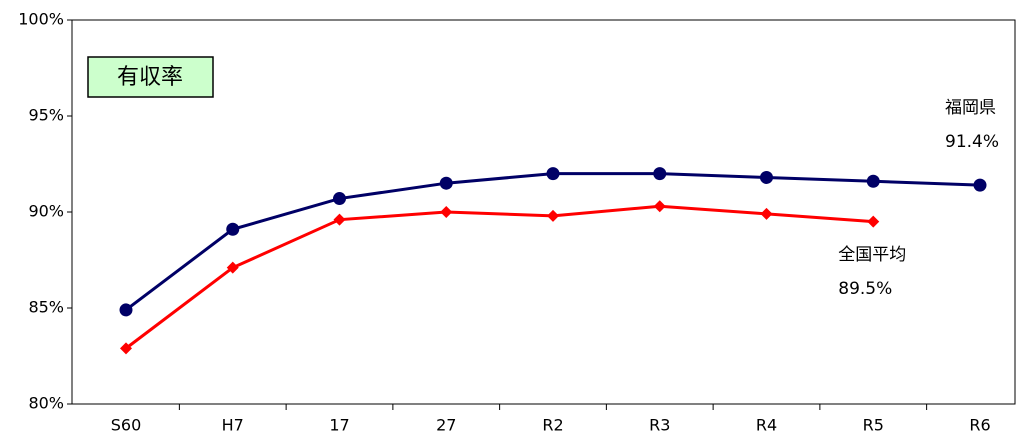 This screenshot has height=443, width=1019. Describe the element at coordinates (41, 19) in the screenshot. I see `y-tick-label: 100%` at that location.